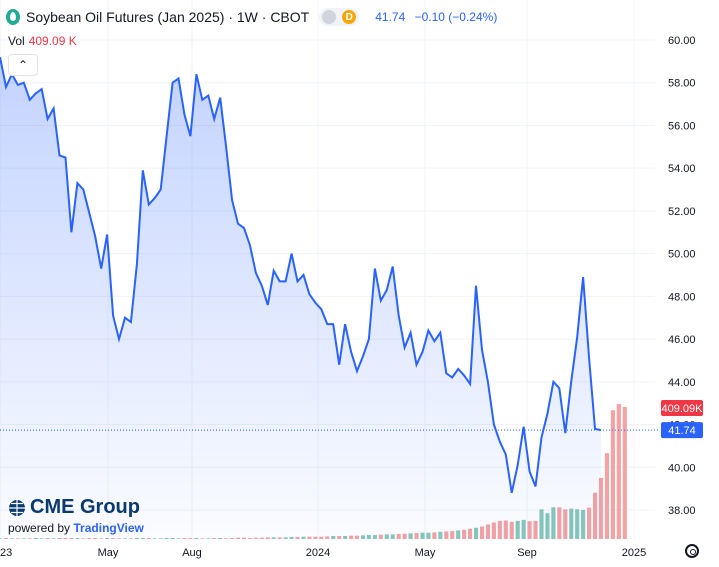  What do you see at coordinates (85, 507) in the screenshot?
I see `cme-group-text: CME Group` at bounding box center [85, 507].